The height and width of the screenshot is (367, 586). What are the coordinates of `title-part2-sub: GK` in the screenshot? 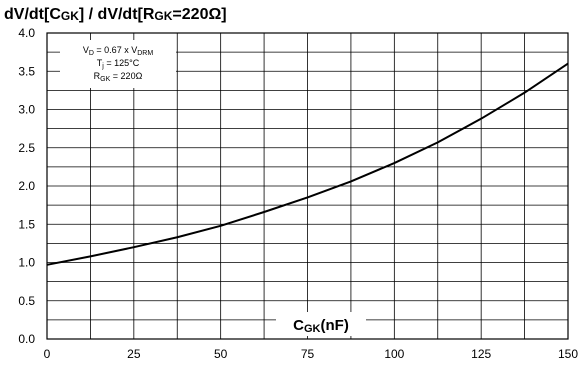 It's located at (163, 16).